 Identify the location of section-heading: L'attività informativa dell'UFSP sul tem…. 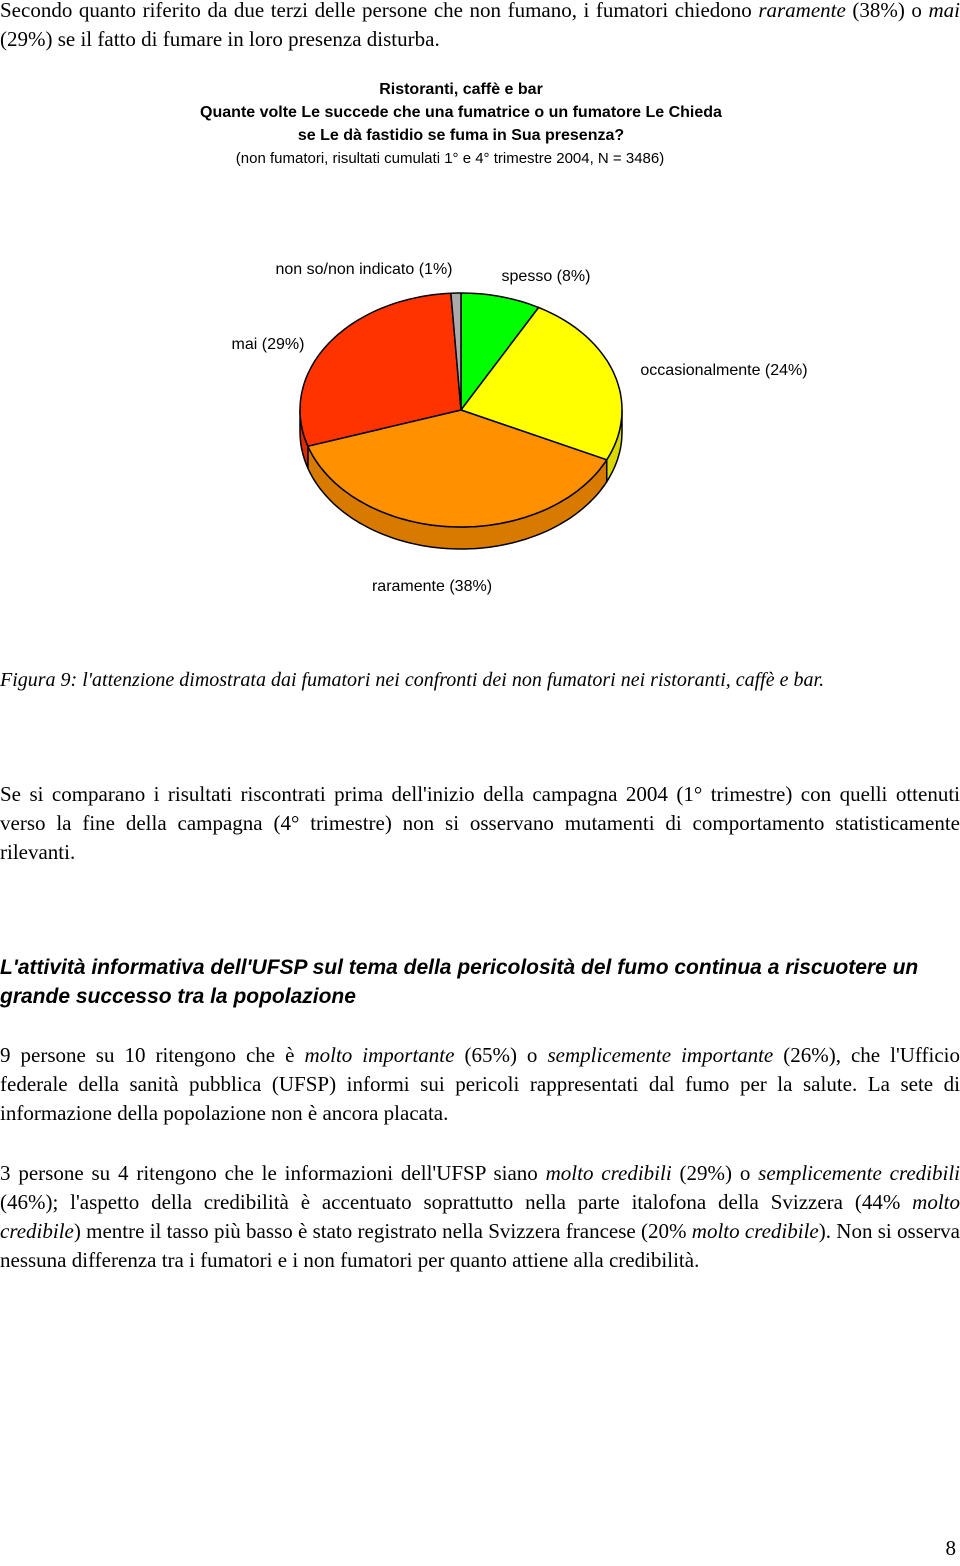
(459, 982).